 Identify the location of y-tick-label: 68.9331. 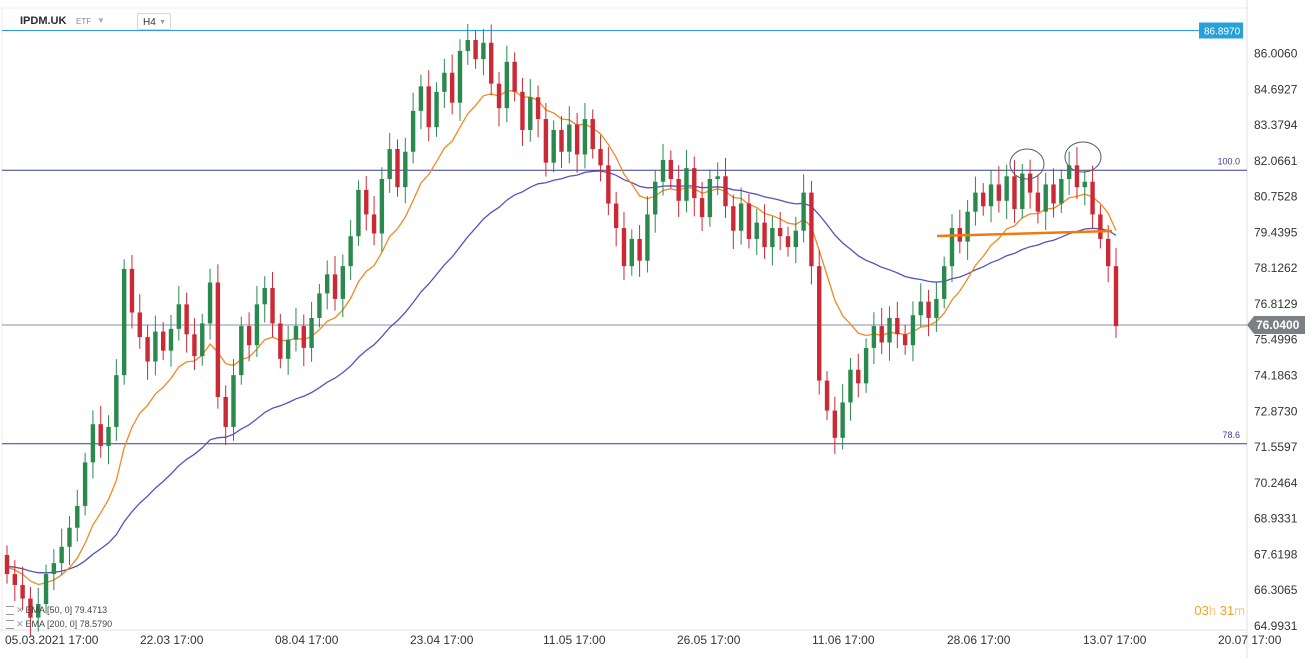
(1276, 519).